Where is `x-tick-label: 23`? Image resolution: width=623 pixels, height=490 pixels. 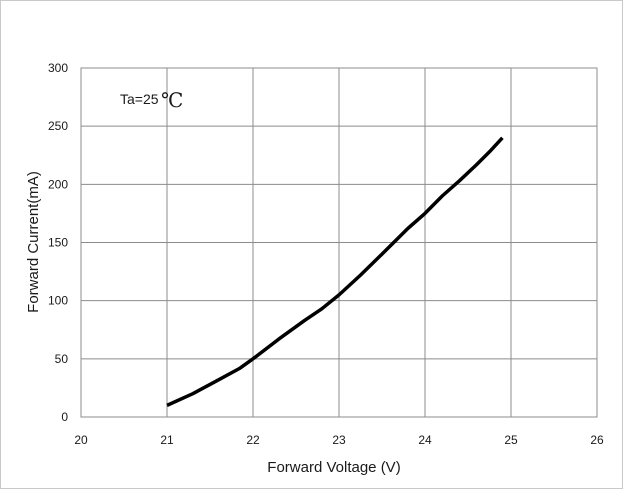
x-tick-label: 23 is located at coordinates (339, 440).